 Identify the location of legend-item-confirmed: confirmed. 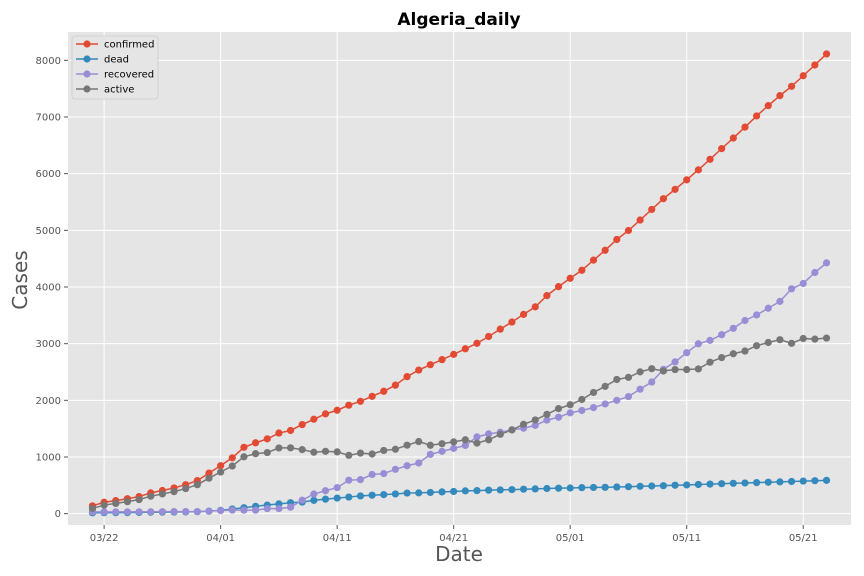
(115, 45).